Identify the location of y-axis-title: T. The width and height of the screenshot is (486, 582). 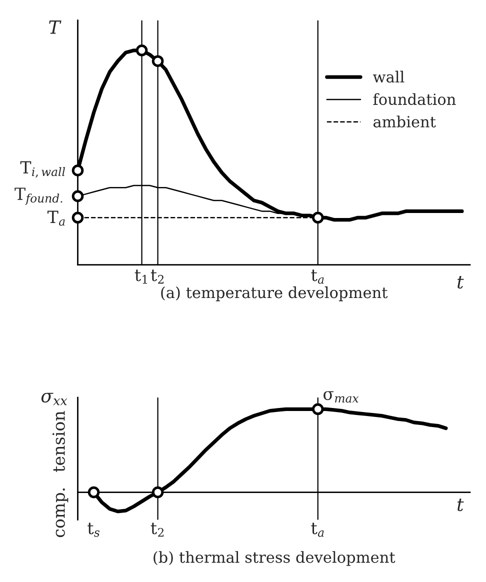
(55, 27).